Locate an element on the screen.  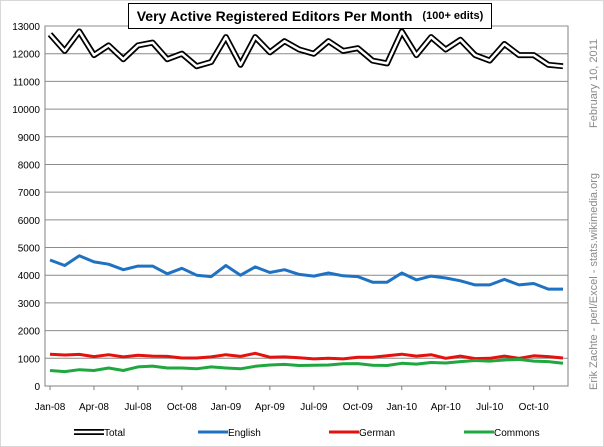
y-tick-label: 13000 is located at coordinates (26, 27).